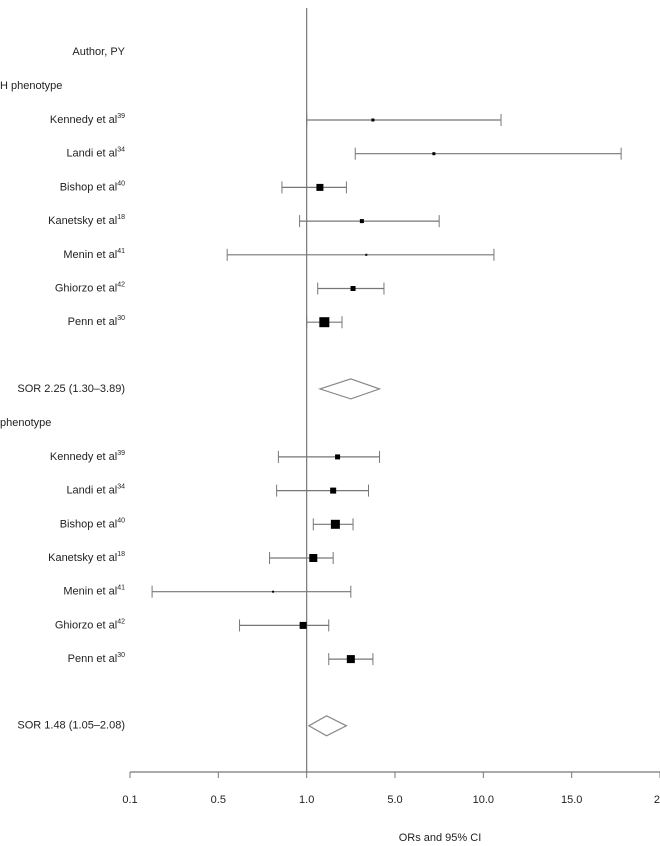  I want to click on x-axis-label: ORs and 95% CI, so click(440, 838).